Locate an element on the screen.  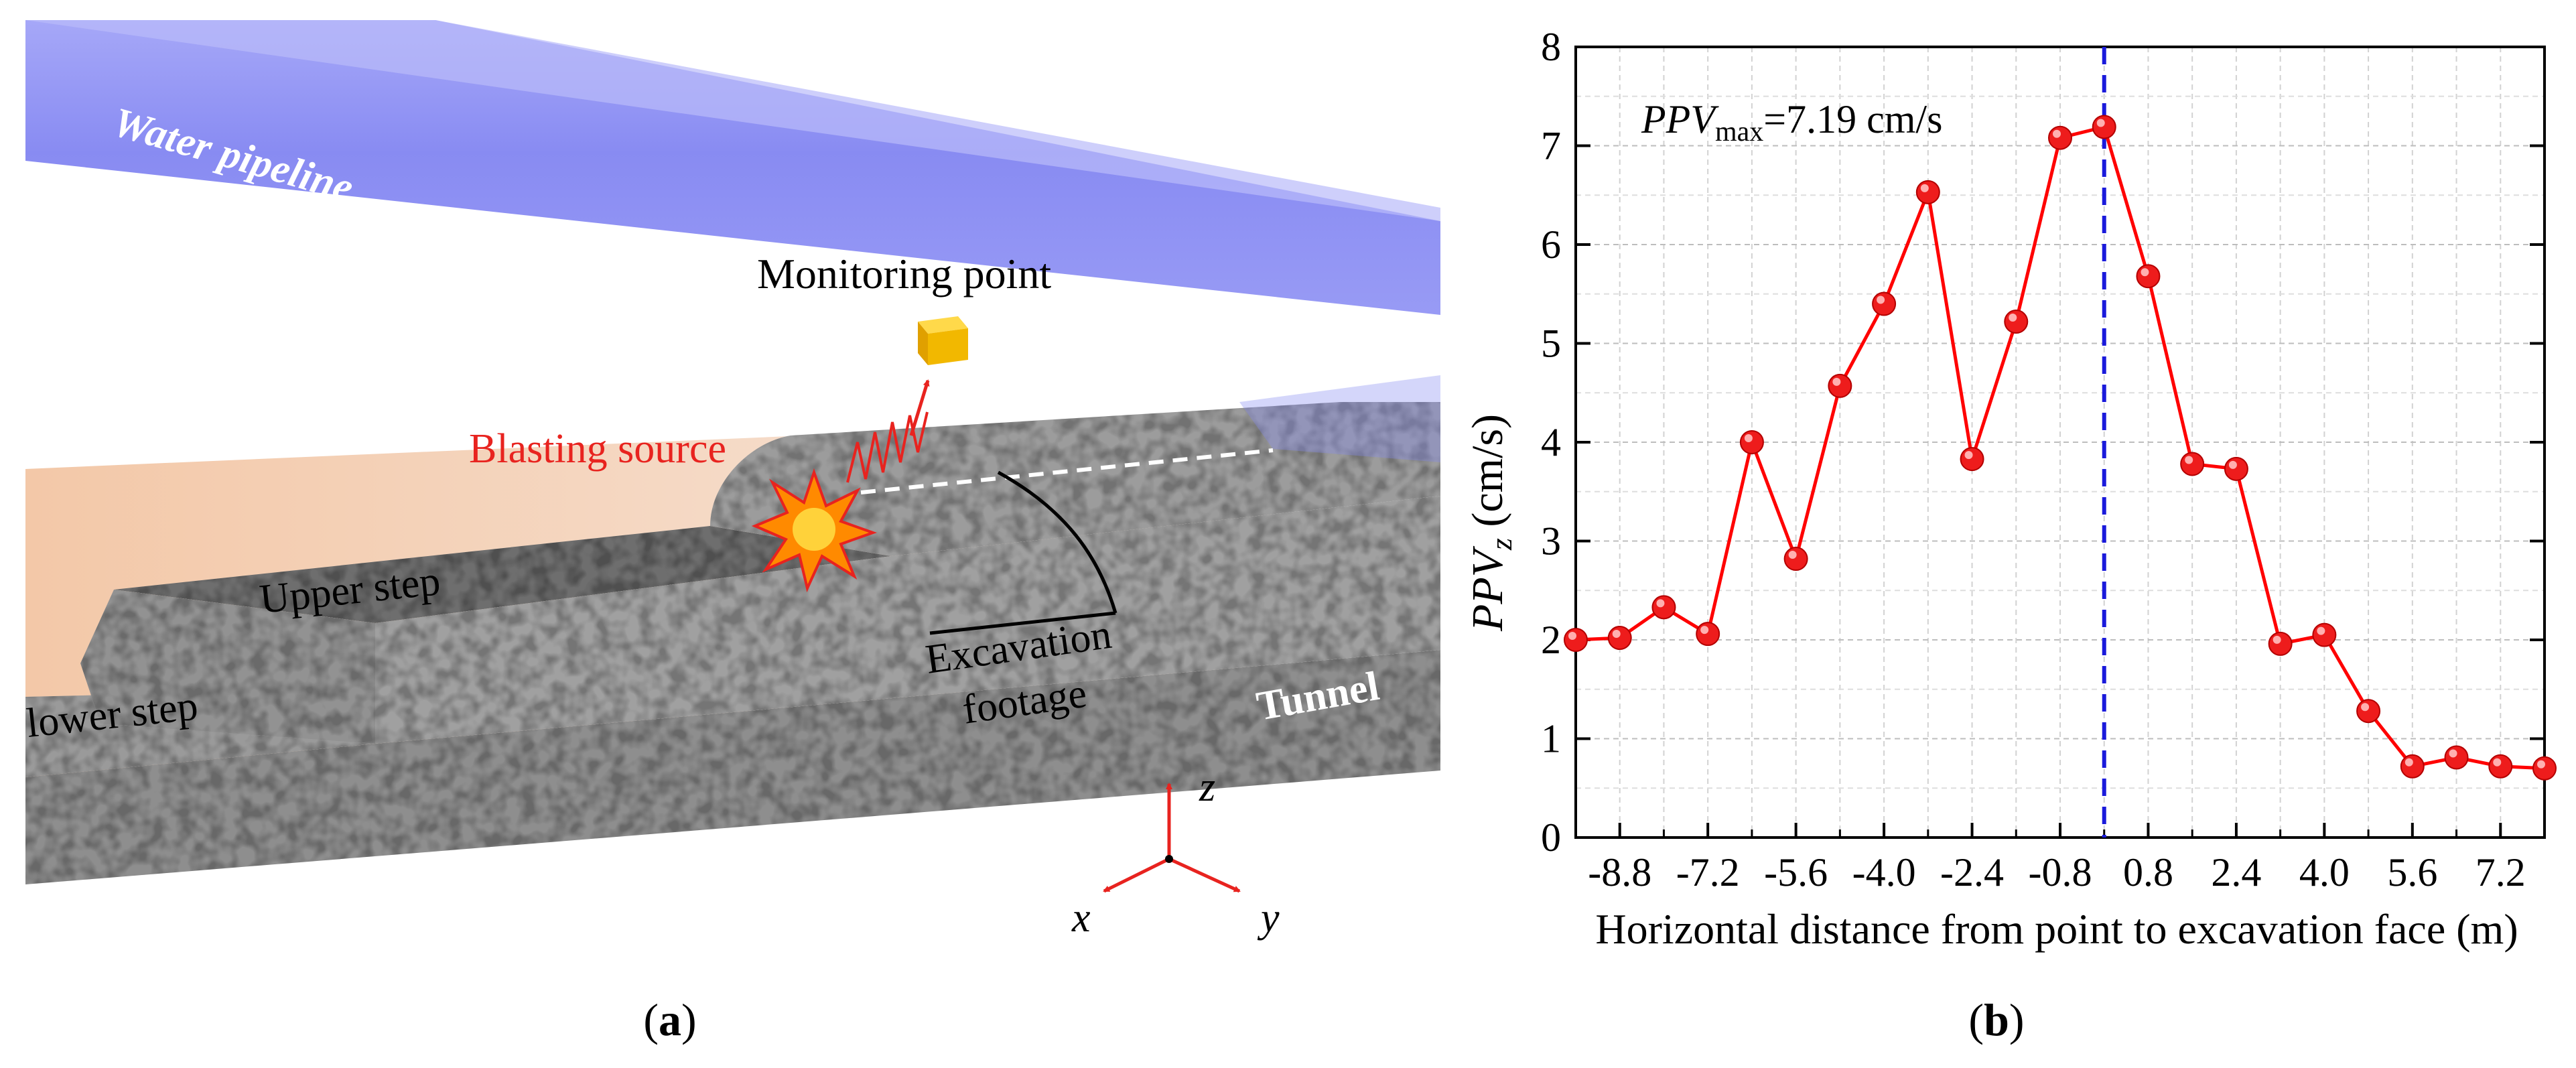
x-tick-label: -2.4 is located at coordinates (1972, 872).